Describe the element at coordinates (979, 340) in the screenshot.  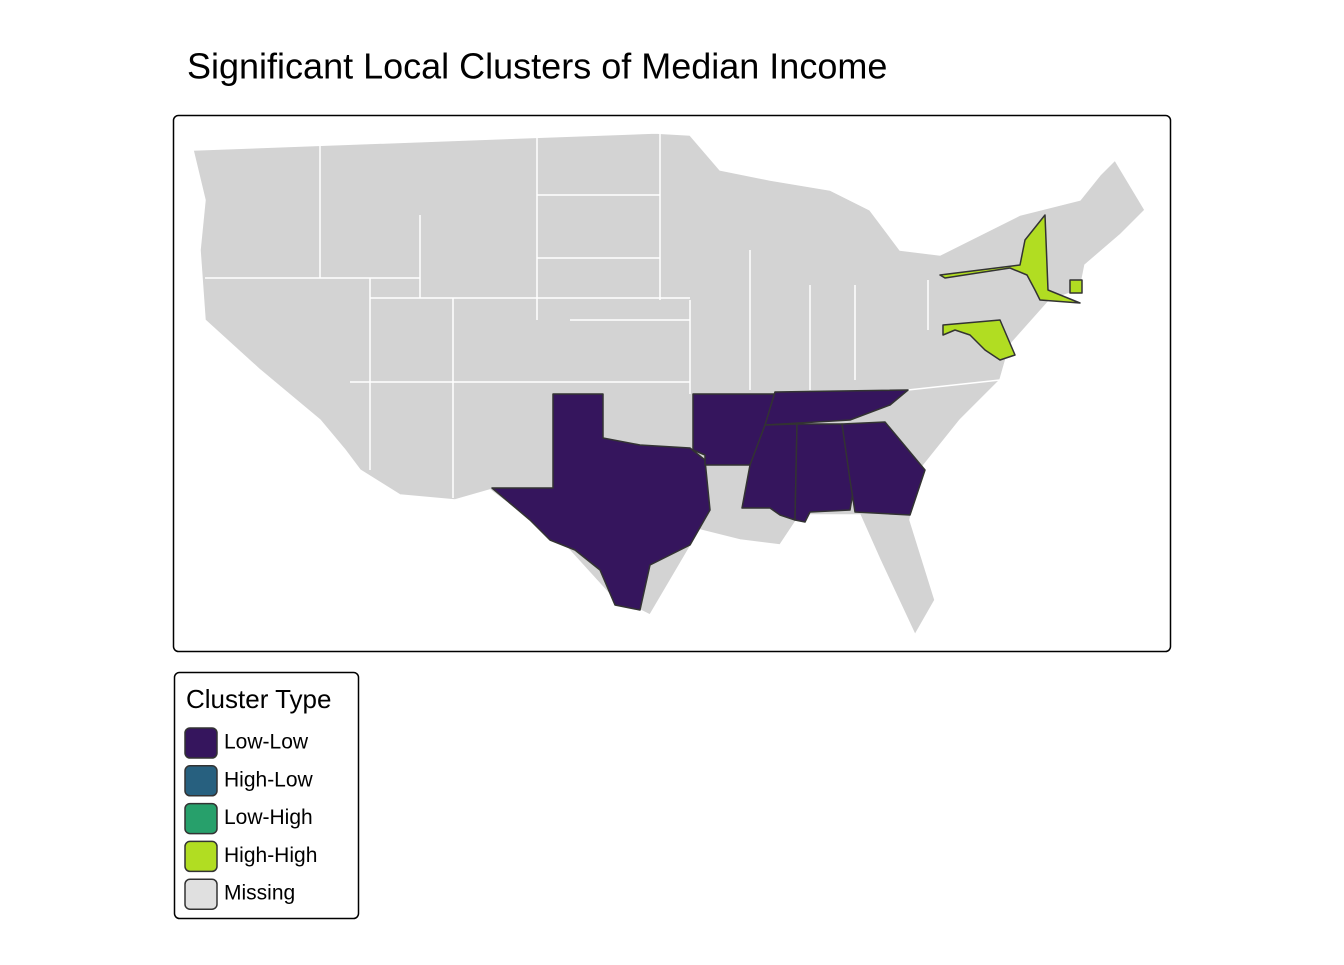
I see `maryland-delaware` at that location.